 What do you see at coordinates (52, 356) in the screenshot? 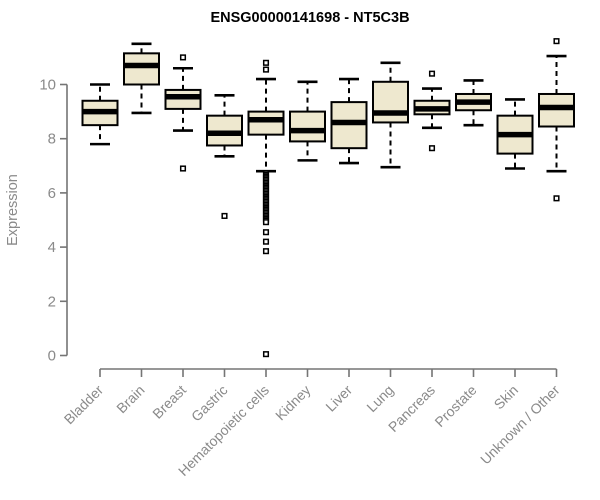
I see `y-tick-label: 0` at bounding box center [52, 356].